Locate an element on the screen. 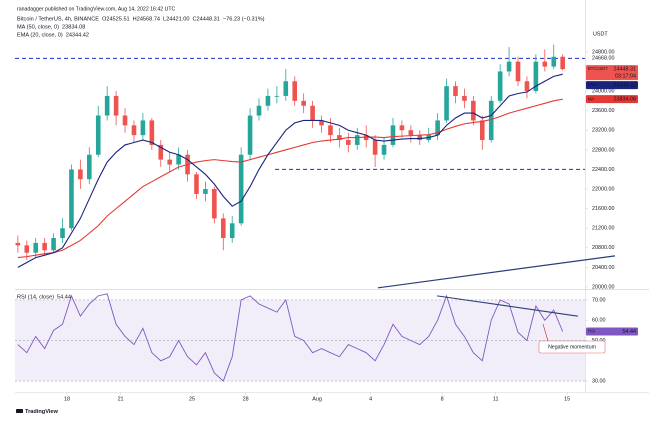 The height and width of the screenshot is (424, 649). price-tag-name: EMA is located at coordinates (592, 84).